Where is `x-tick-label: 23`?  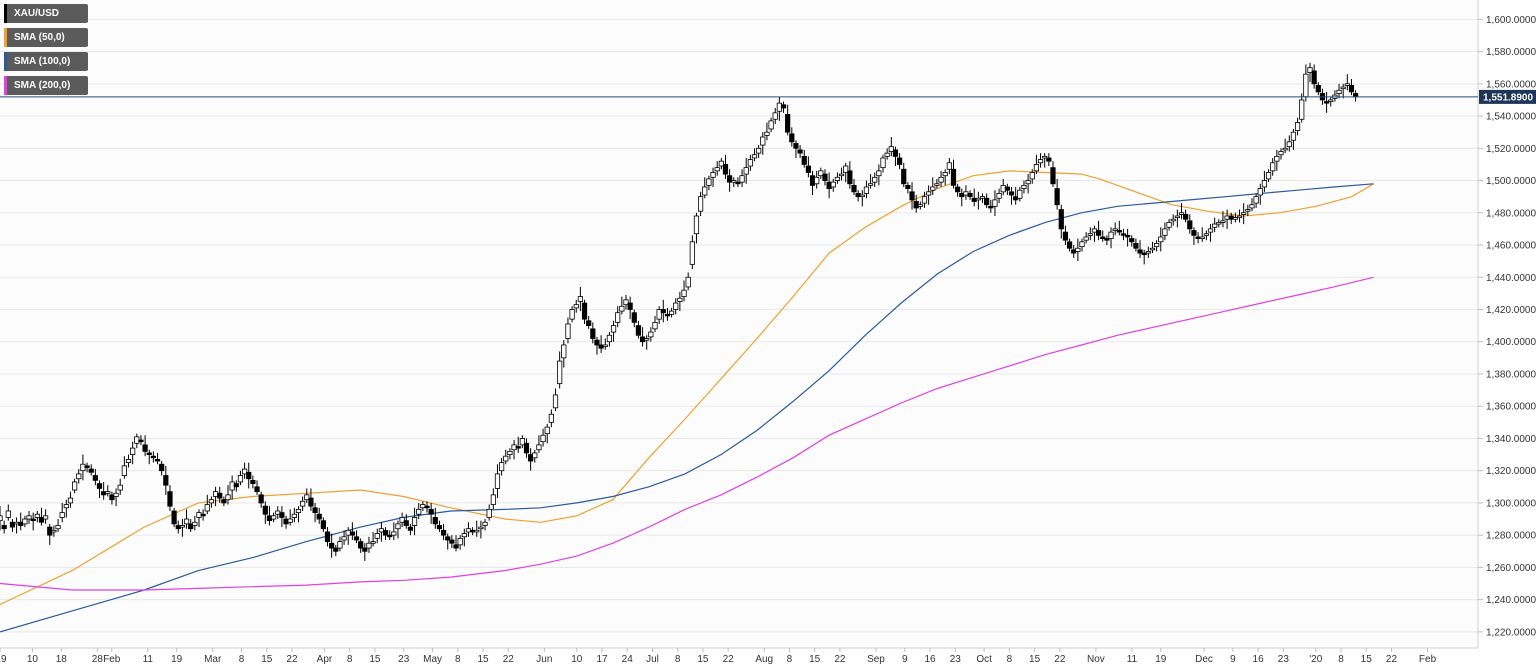 x-tick-label: 23 is located at coordinates (956, 659).